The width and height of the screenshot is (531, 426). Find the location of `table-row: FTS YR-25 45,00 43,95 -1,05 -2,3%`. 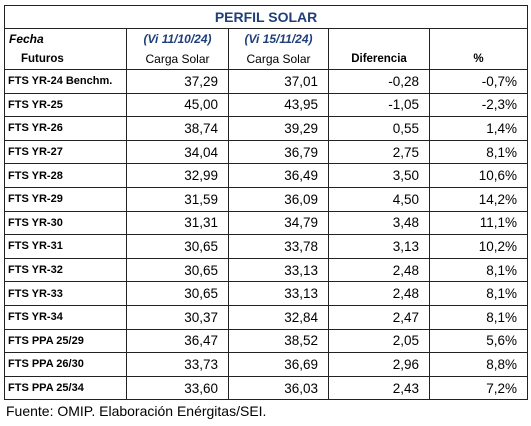

table-row: FTS YR-25 45,00 43,95 -1,05 -2,3% is located at coordinates (266, 105).